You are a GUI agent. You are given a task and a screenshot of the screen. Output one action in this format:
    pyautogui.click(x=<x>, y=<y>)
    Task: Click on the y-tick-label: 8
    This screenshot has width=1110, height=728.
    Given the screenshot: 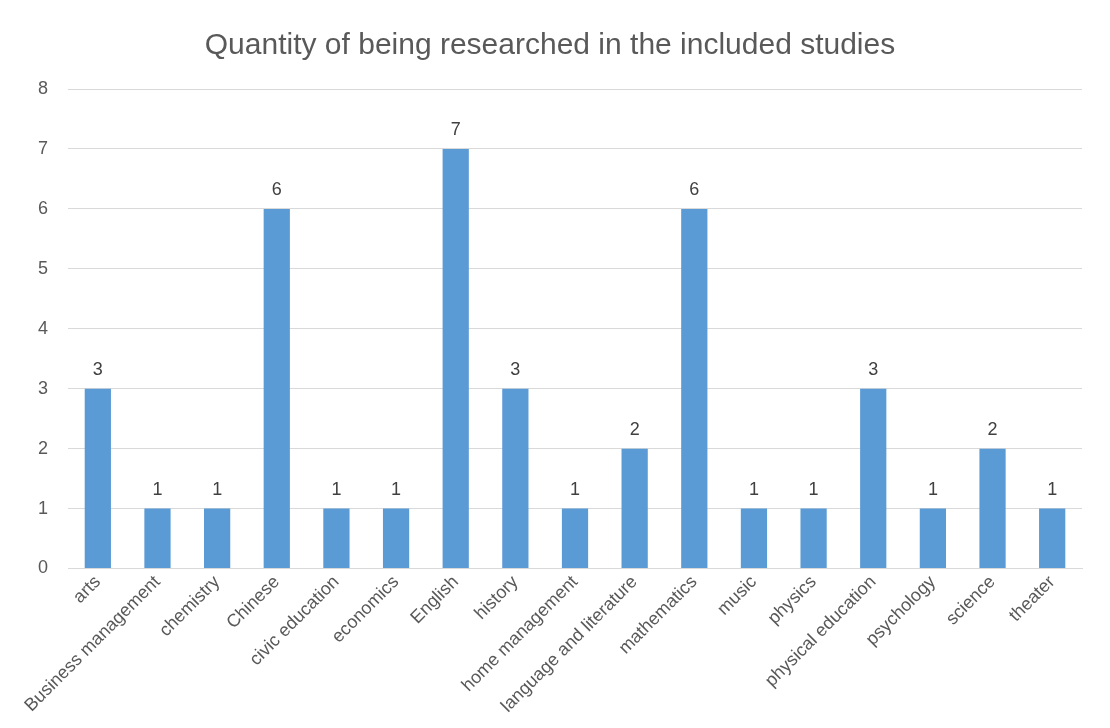 What is the action you would take?
    pyautogui.click(x=43, y=87)
    